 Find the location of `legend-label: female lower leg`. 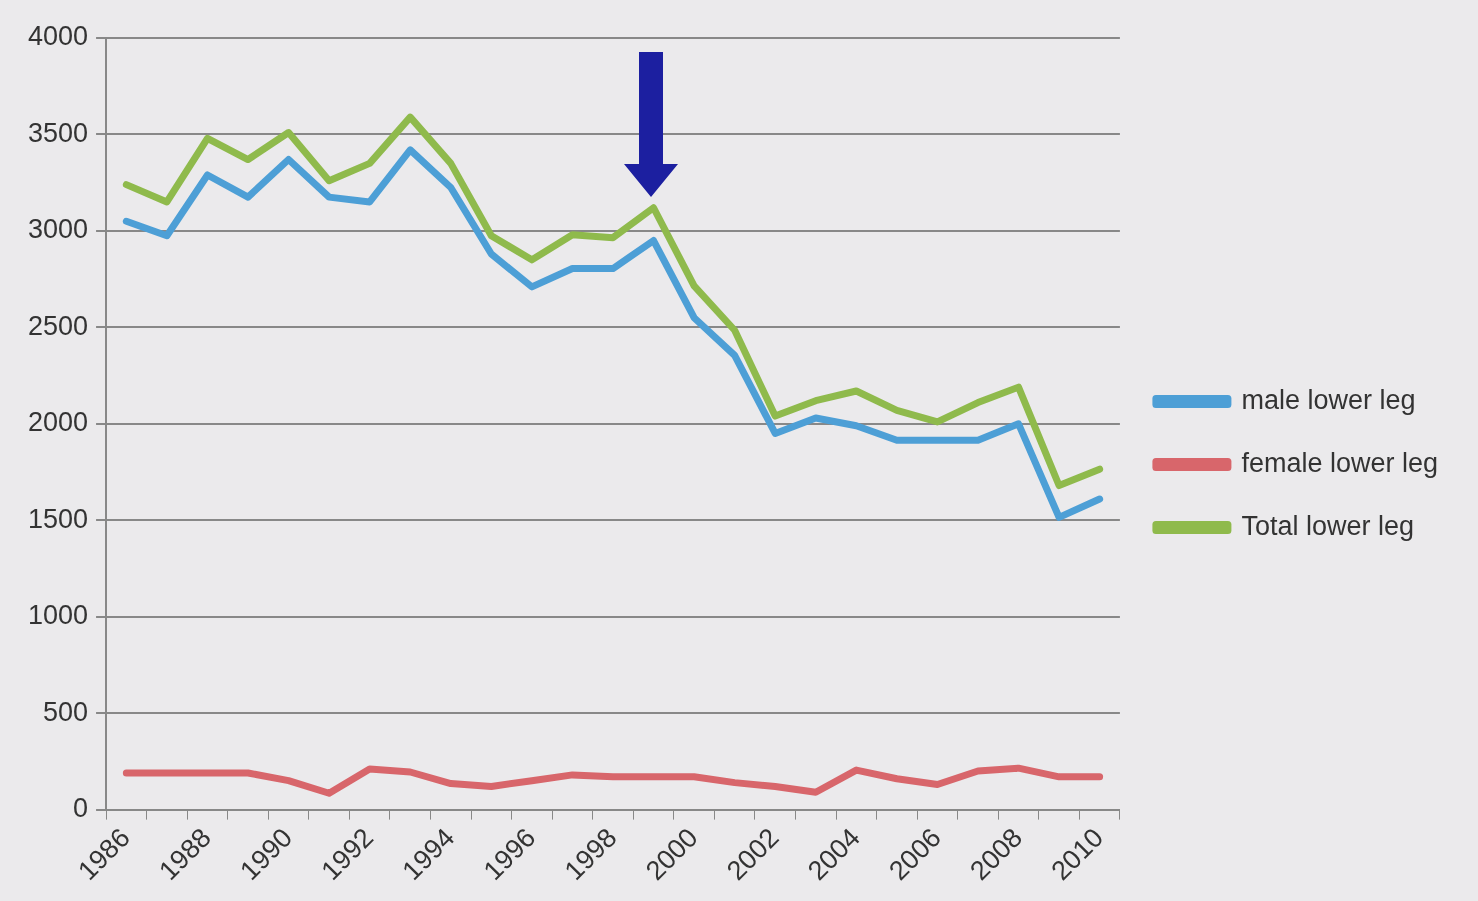

legend-label: female lower leg is located at coordinates (1339, 462).